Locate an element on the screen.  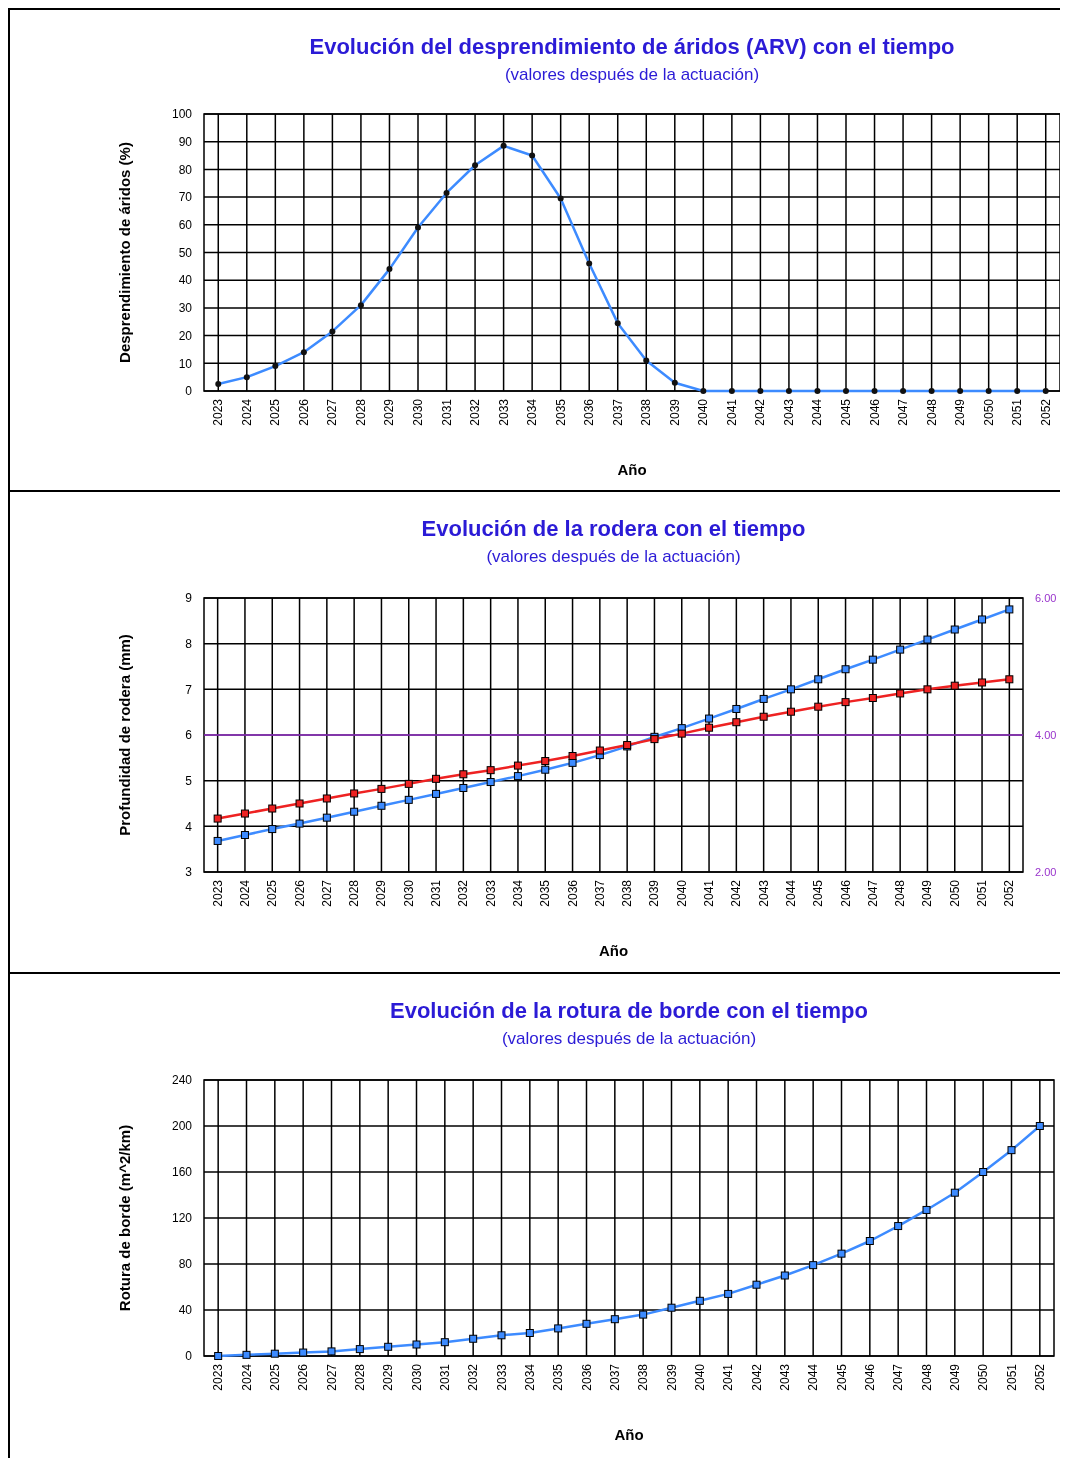
x-tick-label: 2046 is located at coordinates (874, 412).